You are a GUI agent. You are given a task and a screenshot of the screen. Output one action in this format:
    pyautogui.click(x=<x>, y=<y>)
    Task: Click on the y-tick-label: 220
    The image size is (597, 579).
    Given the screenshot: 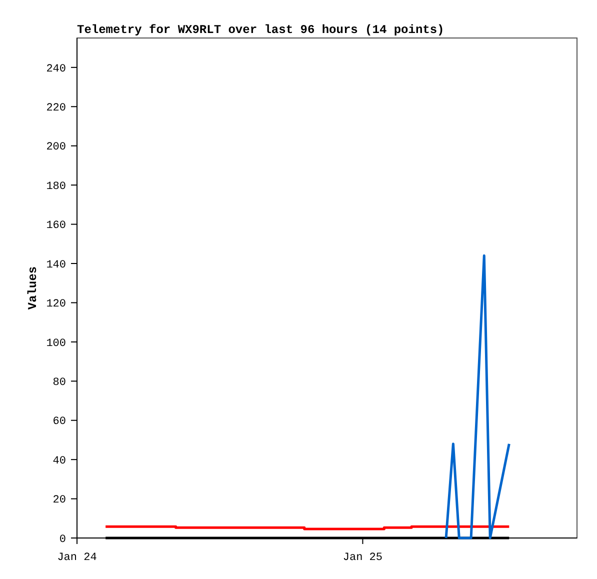 What is the action you would take?
    pyautogui.click(x=56, y=108)
    